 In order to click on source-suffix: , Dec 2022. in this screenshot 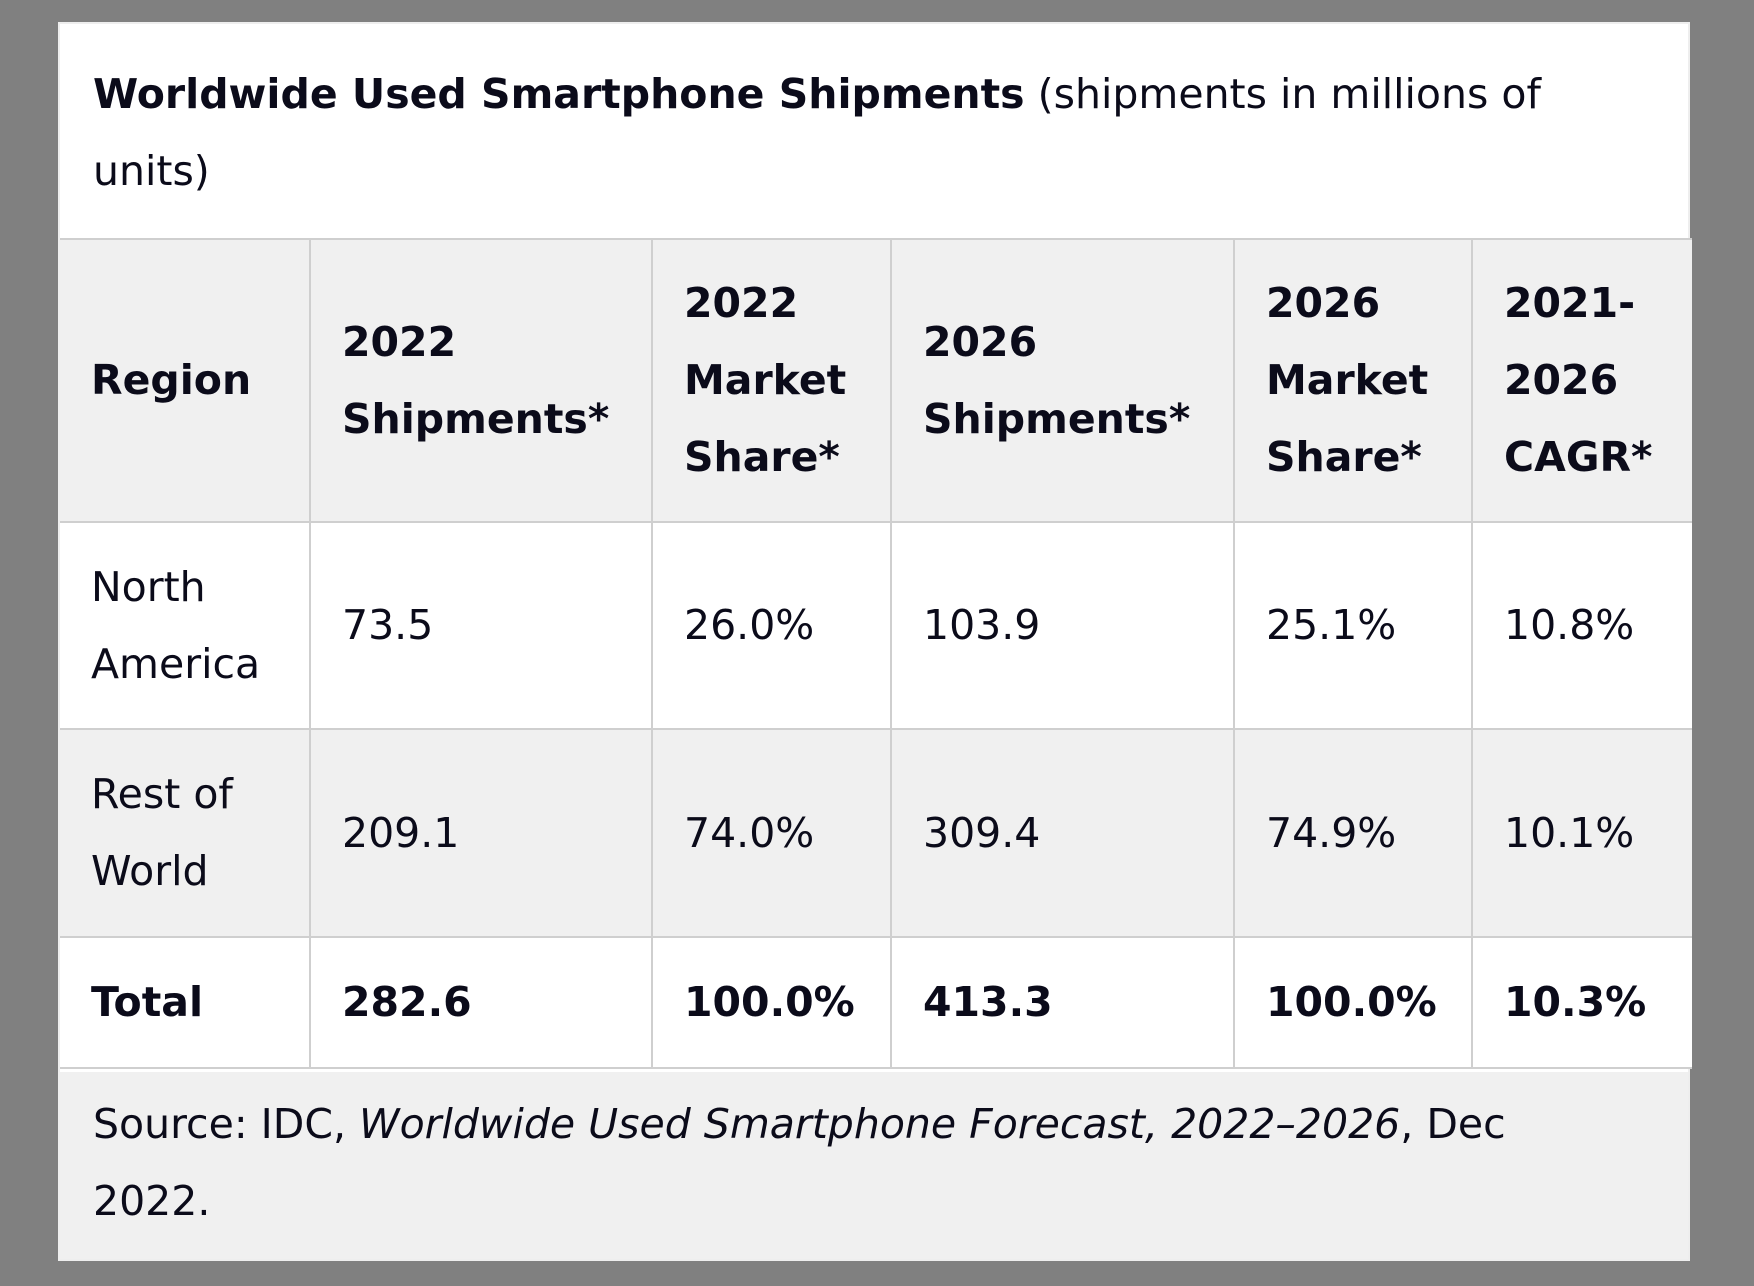, I will do `click(799, 1162)`.